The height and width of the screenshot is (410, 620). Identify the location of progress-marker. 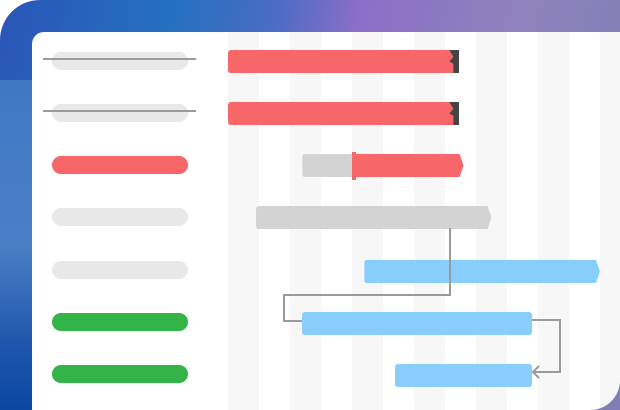
(353, 166).